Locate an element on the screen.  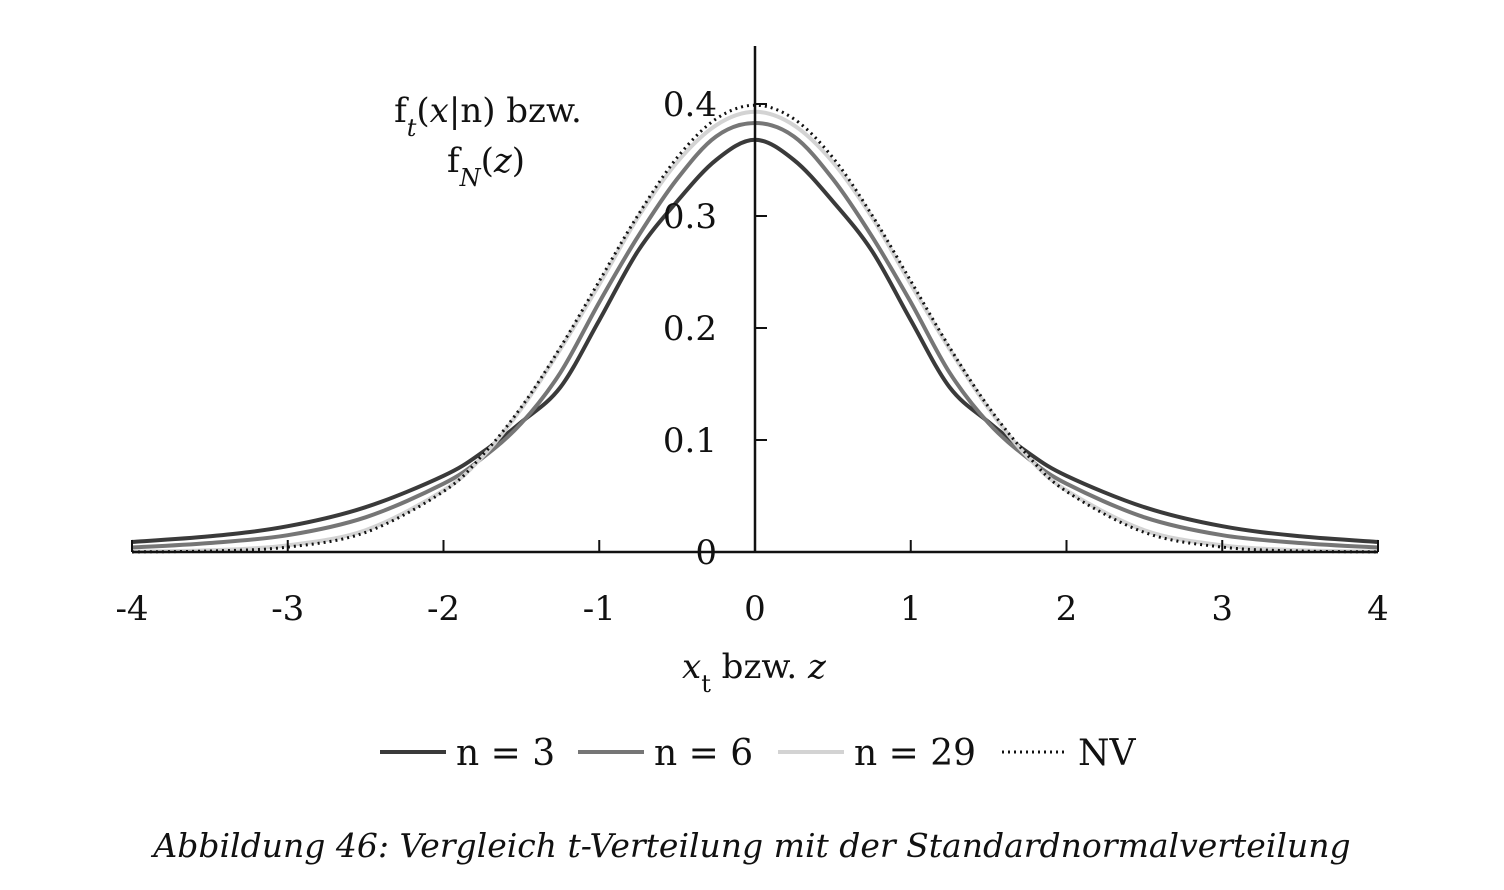
legend-label-3: NV is located at coordinates (1107, 753).